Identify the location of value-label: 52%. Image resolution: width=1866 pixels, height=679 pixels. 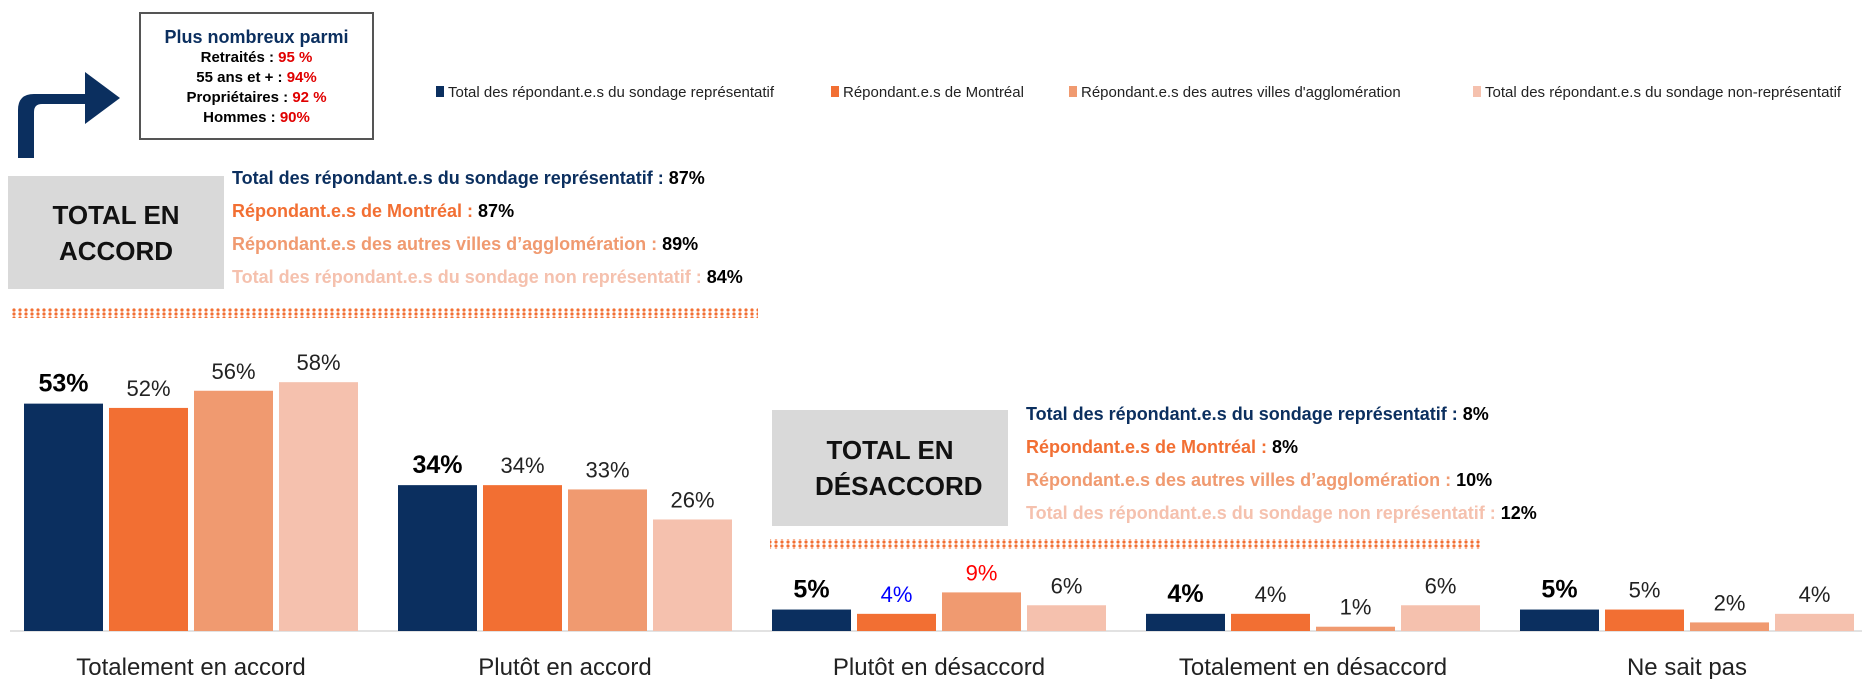
(148, 388).